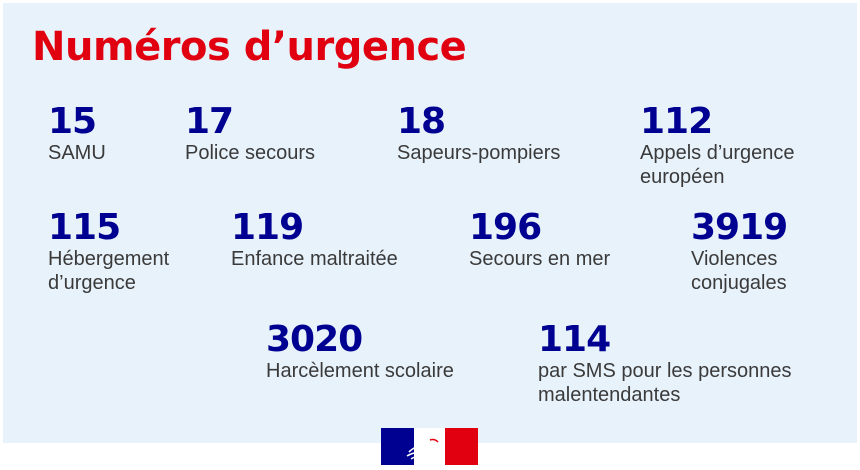  What do you see at coordinates (249, 47) in the screenshot?
I see `page-title: Numéros d’urgence` at bounding box center [249, 47].